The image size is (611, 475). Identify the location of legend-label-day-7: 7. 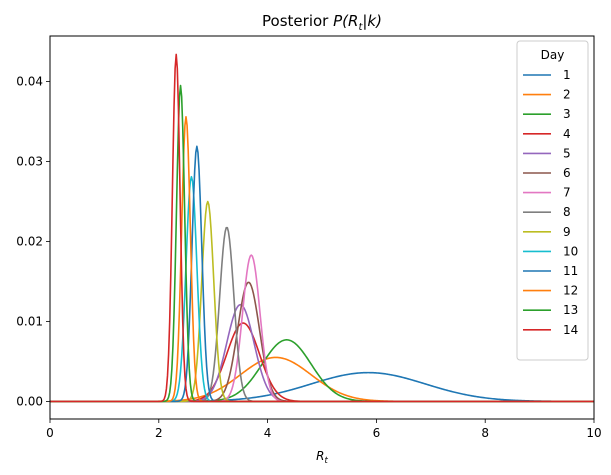
(567, 193).